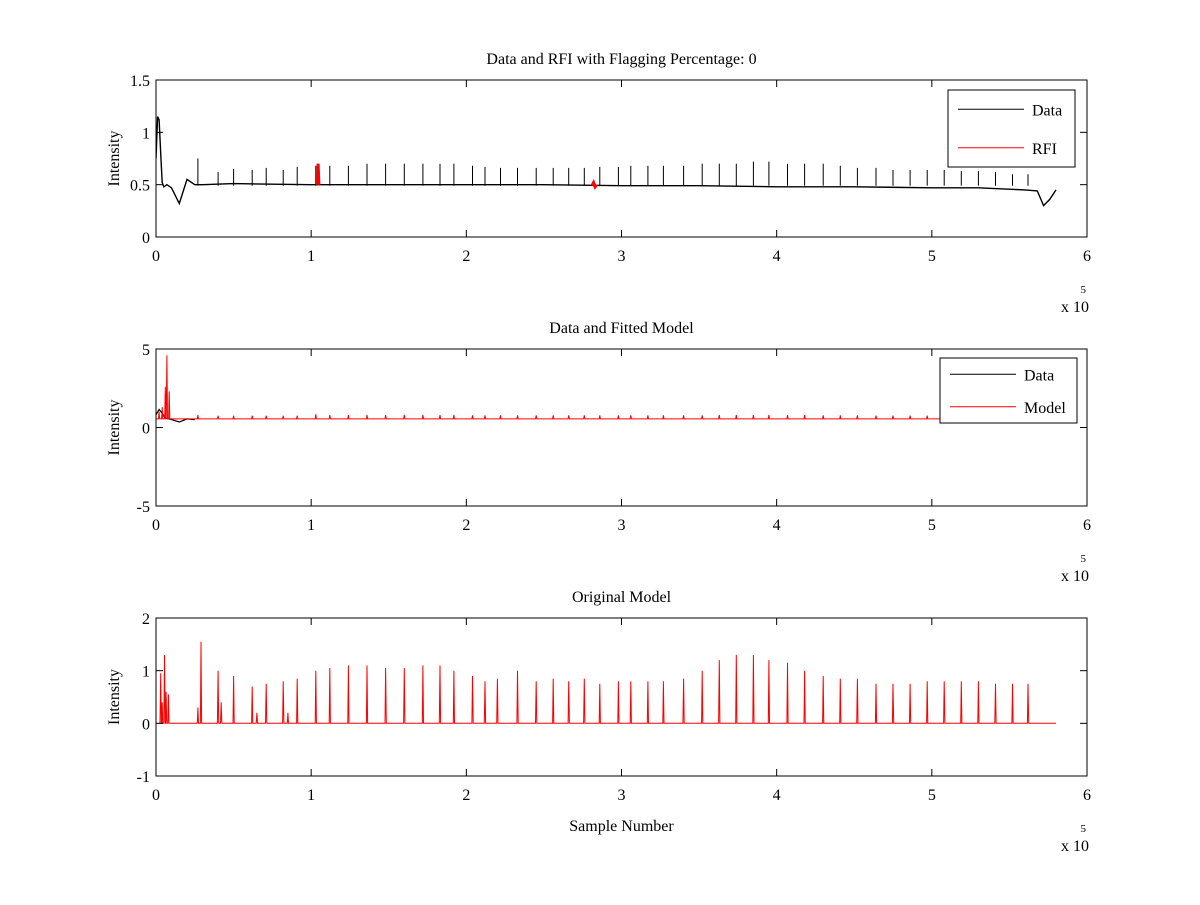  What do you see at coordinates (143, 777) in the screenshot?
I see `y-tick-label: -1` at bounding box center [143, 777].